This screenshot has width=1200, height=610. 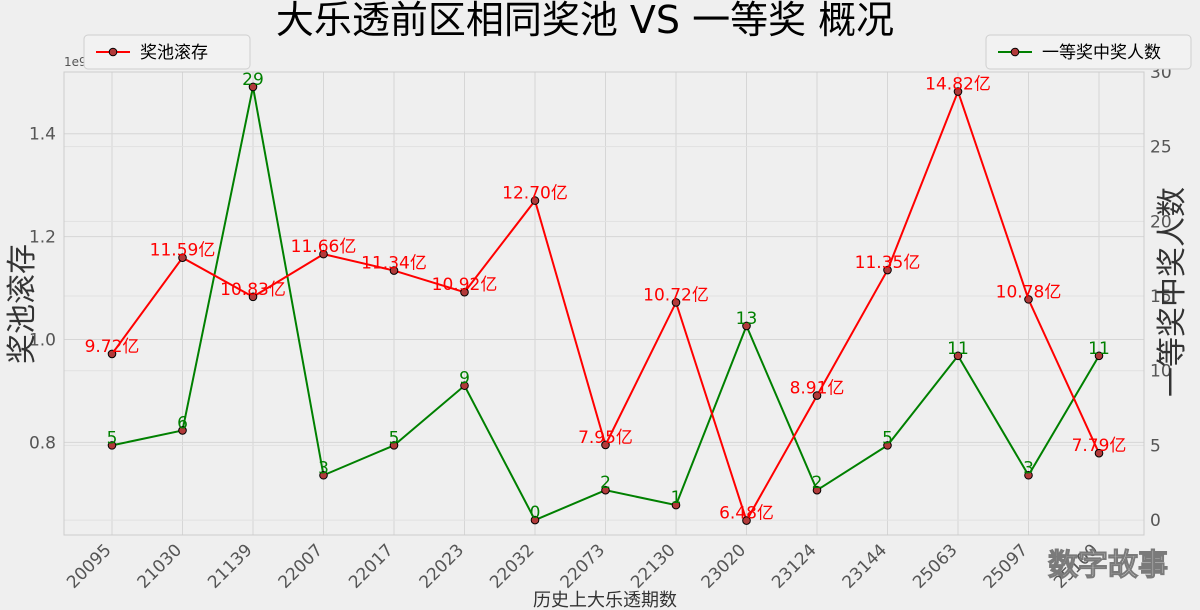 I want to click on y-left-exponent-label: 1e9, so click(x=75, y=62).